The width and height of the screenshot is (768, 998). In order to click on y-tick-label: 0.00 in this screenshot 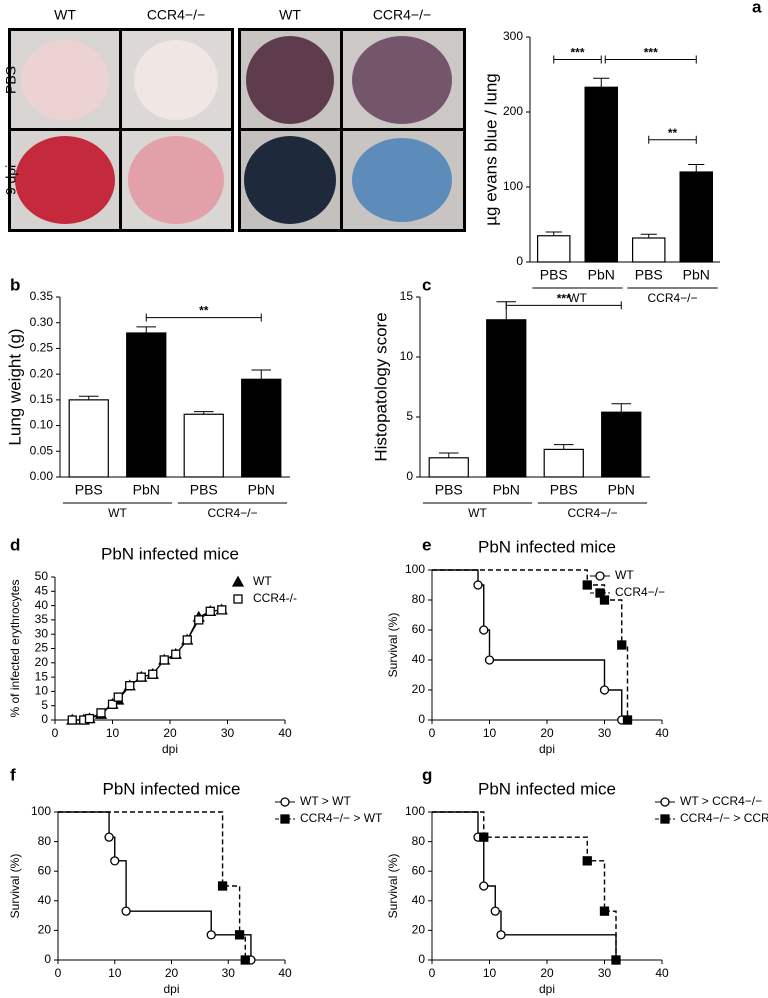, I will do `click(42, 476)`.